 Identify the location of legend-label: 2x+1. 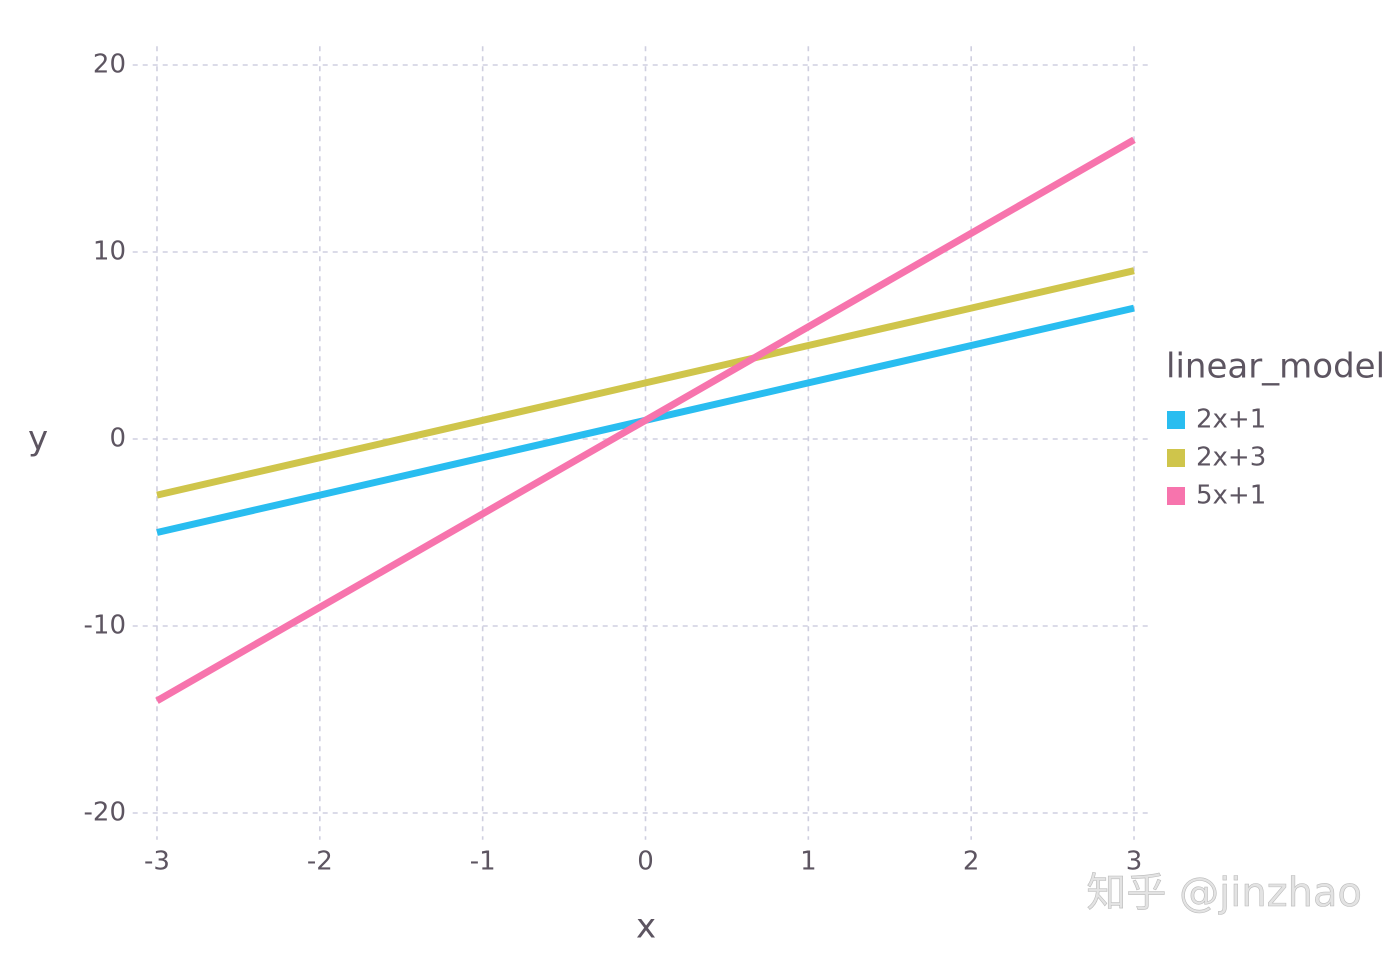
(1231, 420).